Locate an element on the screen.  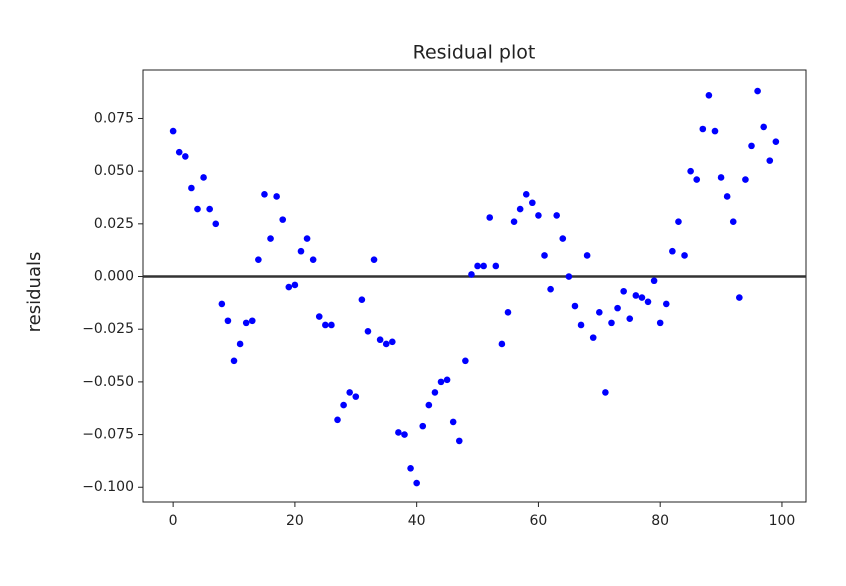
y-tick-label: 0.075 is located at coordinates (114, 118).